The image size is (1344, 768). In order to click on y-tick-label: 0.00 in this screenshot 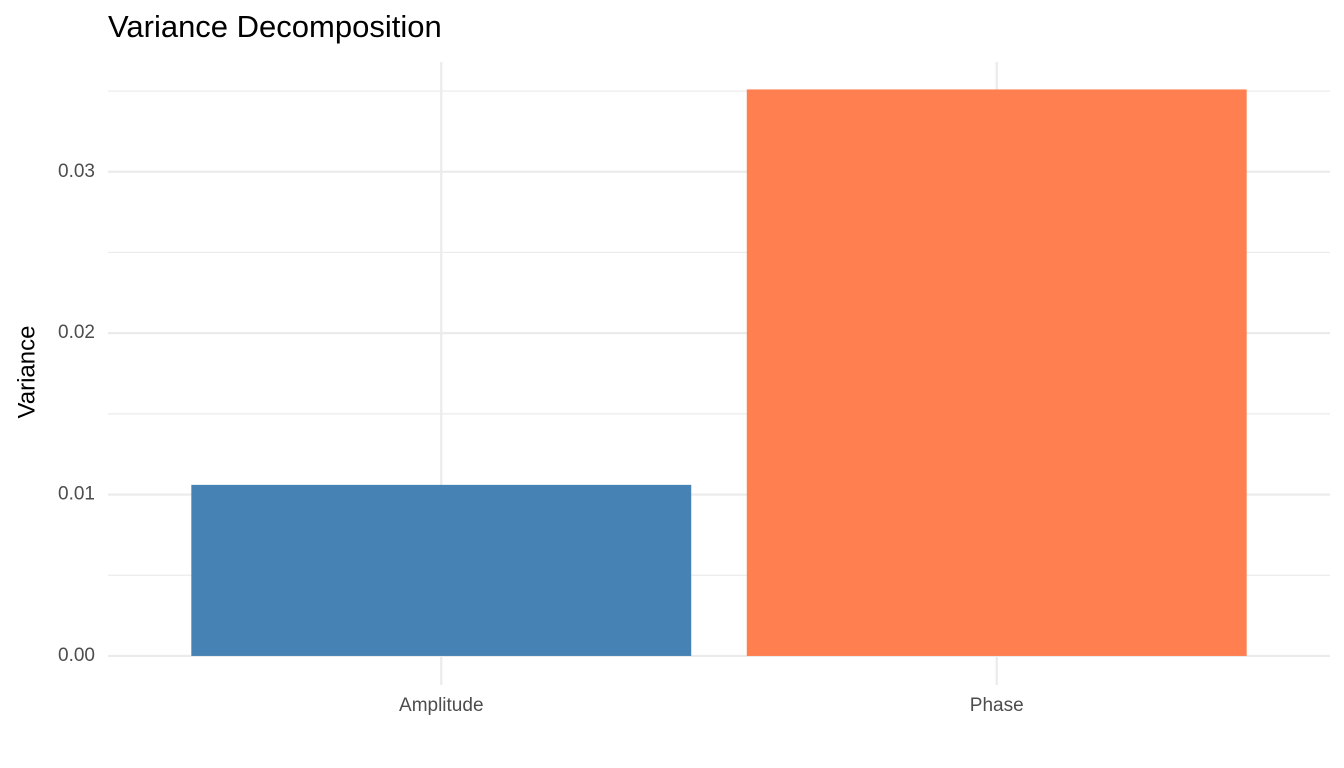, I will do `click(76, 655)`.